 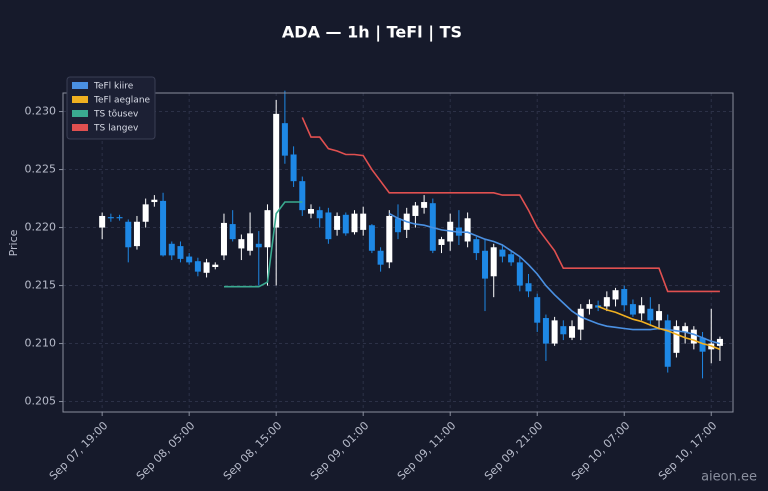 What do you see at coordinates (41, 227) in the screenshot?
I see `y-tick-label: 0.220` at bounding box center [41, 227].